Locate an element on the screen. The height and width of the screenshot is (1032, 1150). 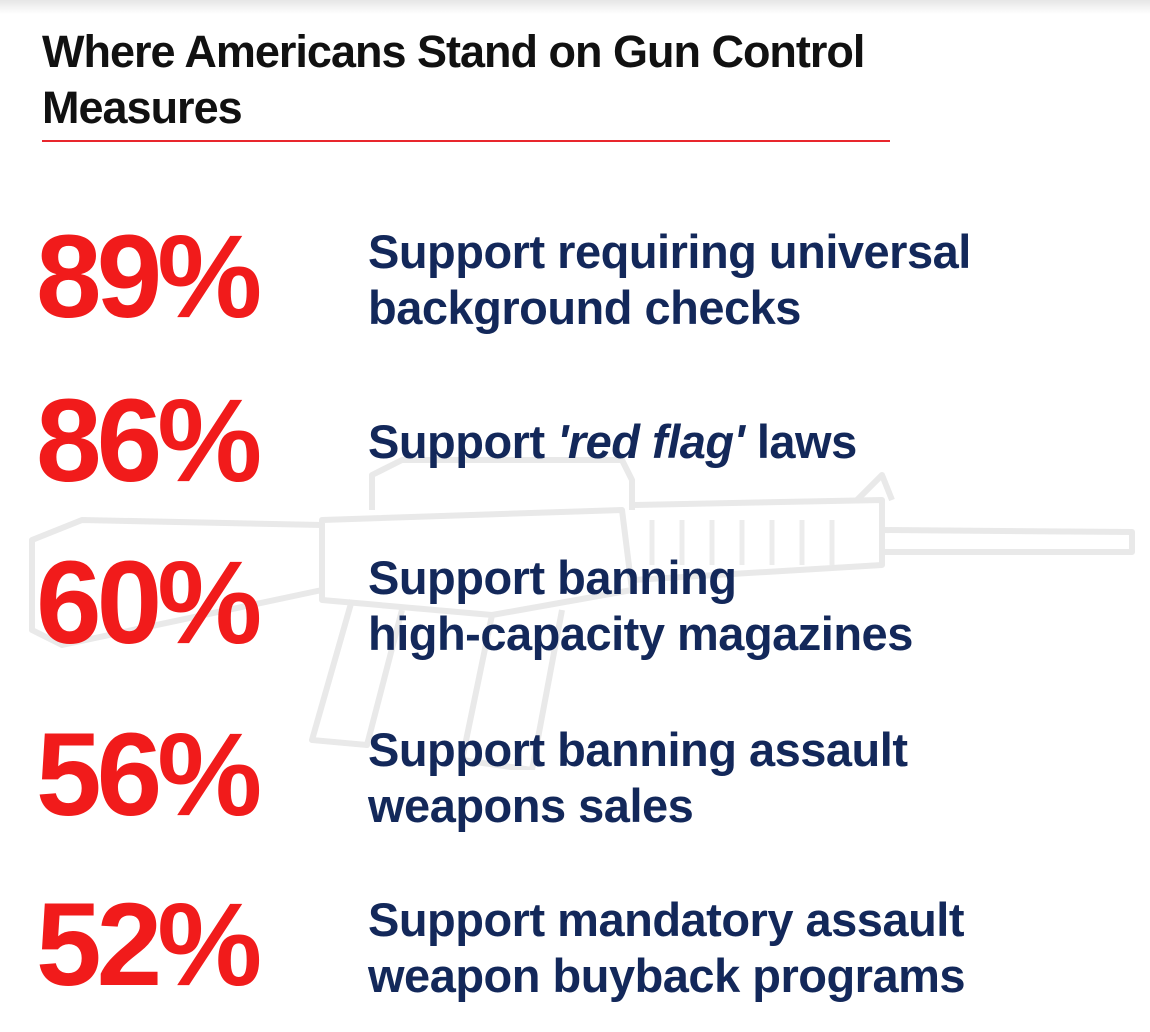
stat-description: Support 'red flag' laws is located at coordinates (612, 442).